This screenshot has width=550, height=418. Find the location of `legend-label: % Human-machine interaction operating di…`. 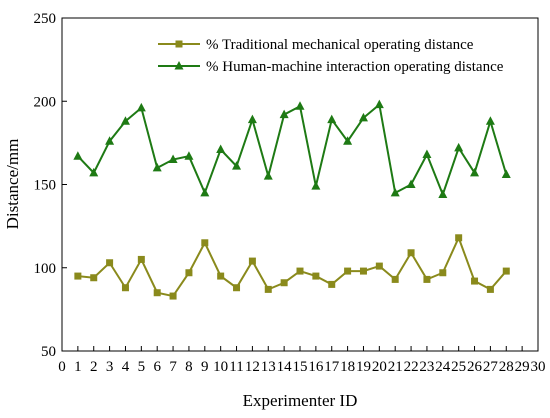

legend-label: % Human-machine interaction operating di… is located at coordinates (355, 67).